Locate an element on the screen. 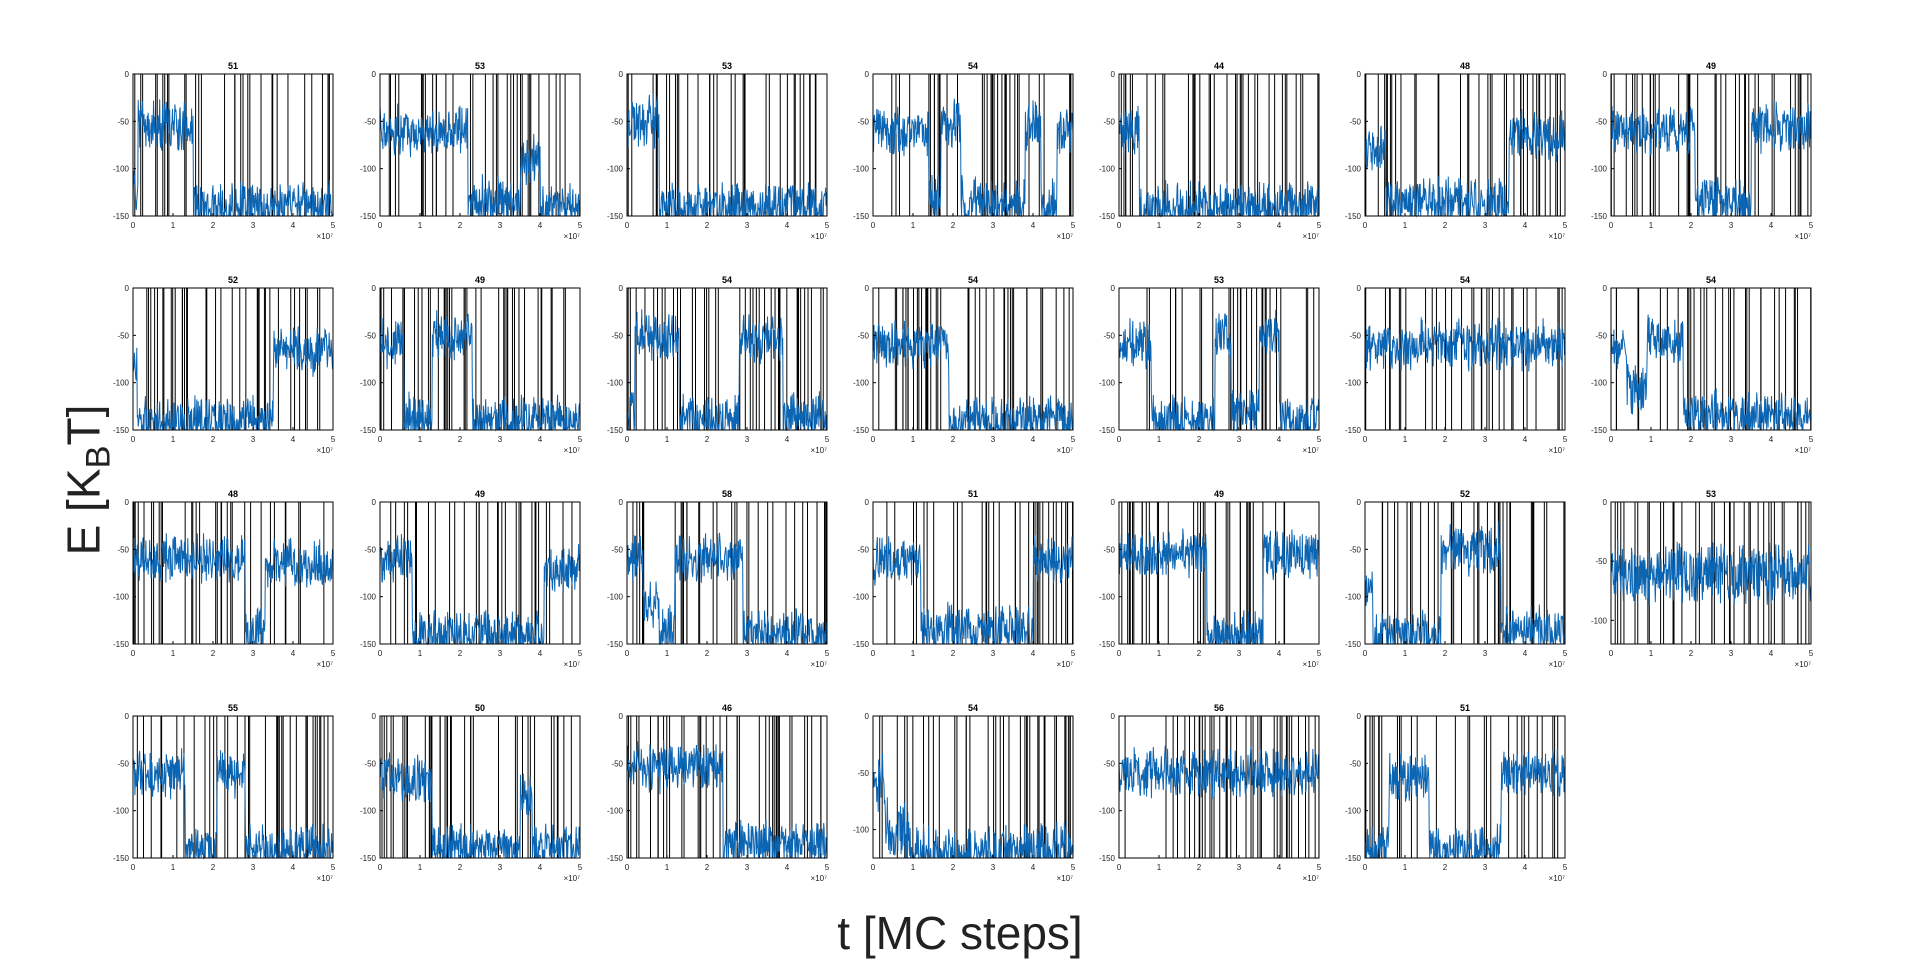 The image size is (1920, 963). x-axis-label: t [MC steps] is located at coordinates (960, 933).